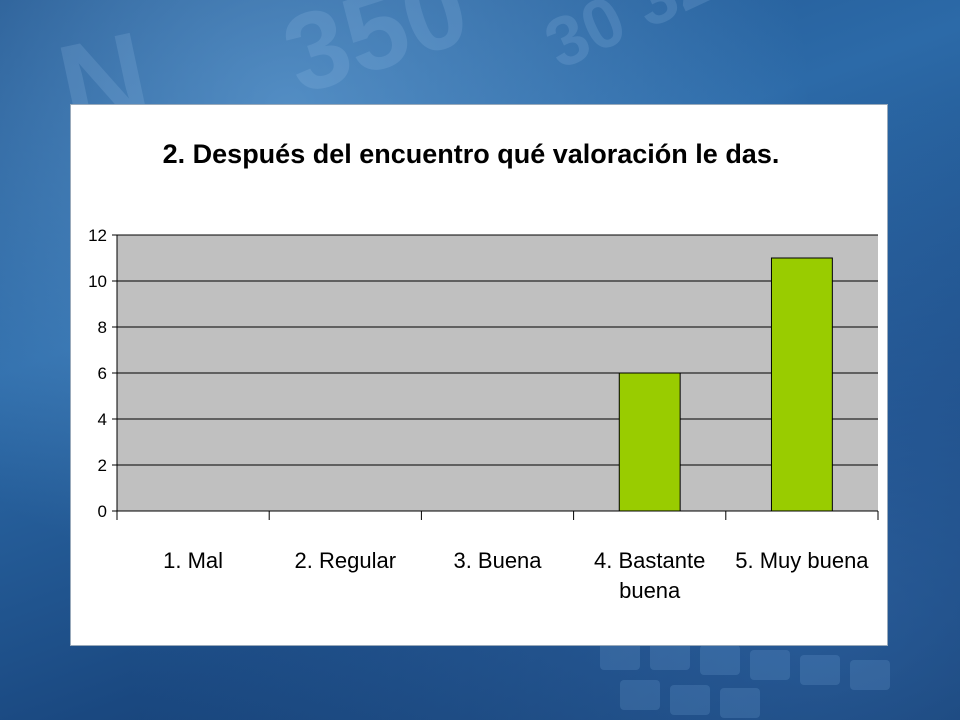 This screenshot has height=720, width=960. What do you see at coordinates (649, 575) in the screenshot?
I see `category-label: 4. Bastante buena` at bounding box center [649, 575].